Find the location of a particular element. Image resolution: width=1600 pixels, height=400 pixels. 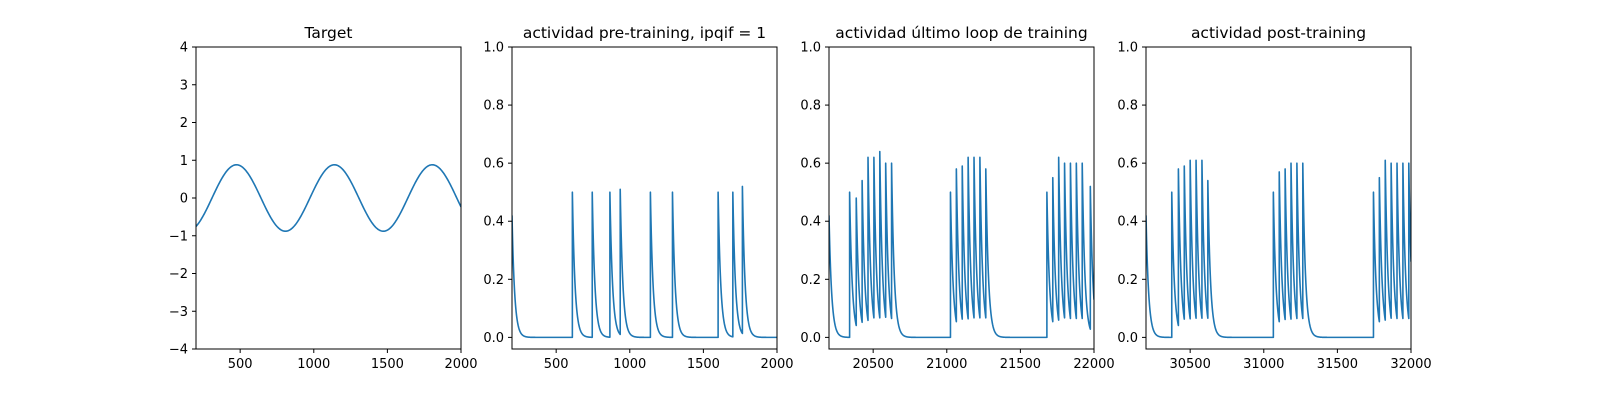

y-tick-label: 1 is located at coordinates (184, 161).